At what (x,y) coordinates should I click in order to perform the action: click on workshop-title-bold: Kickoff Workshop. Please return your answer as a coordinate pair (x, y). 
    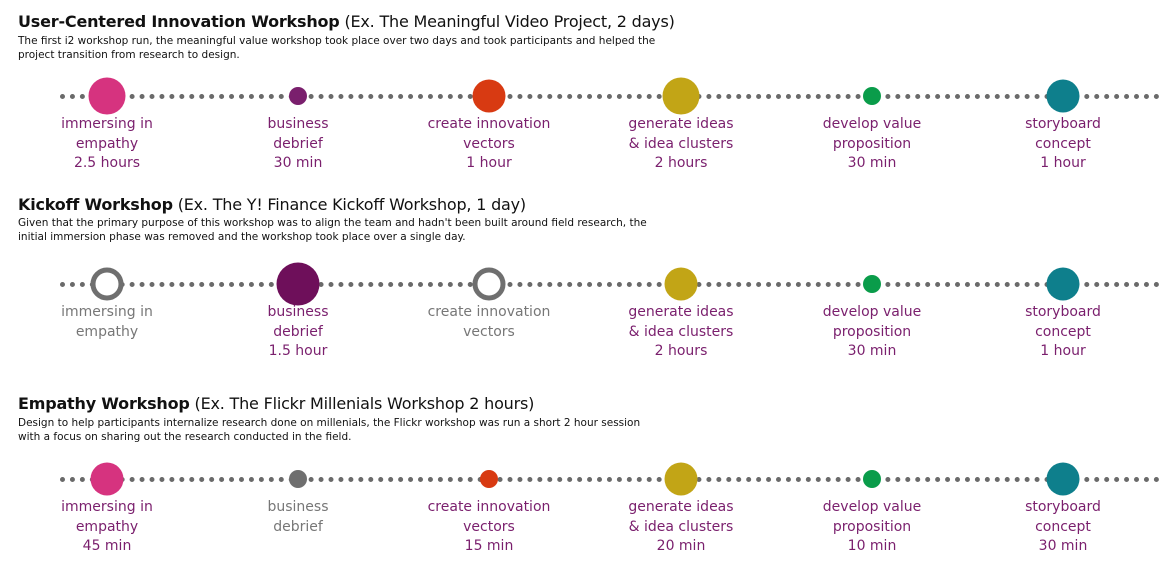
    Looking at the image, I should click on (95, 204).